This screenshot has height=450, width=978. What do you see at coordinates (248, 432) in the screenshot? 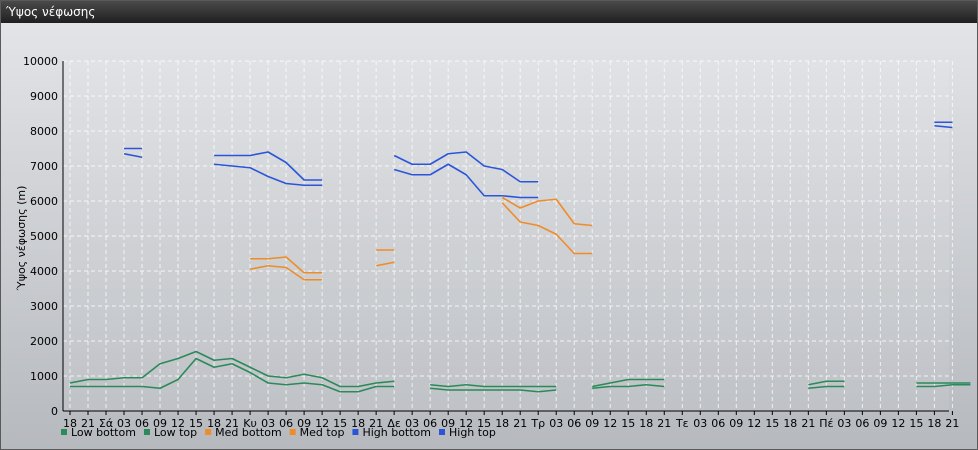
I see `legend-label: Med bottom` at bounding box center [248, 432].